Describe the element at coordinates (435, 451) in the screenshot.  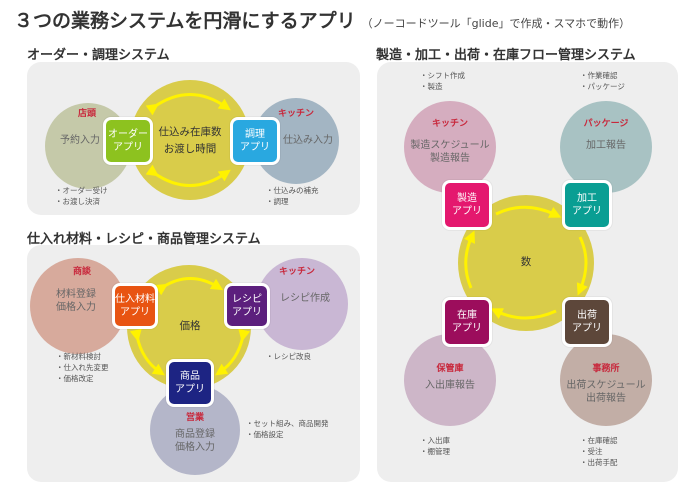
I see `note-item: ・棚管理` at that location.